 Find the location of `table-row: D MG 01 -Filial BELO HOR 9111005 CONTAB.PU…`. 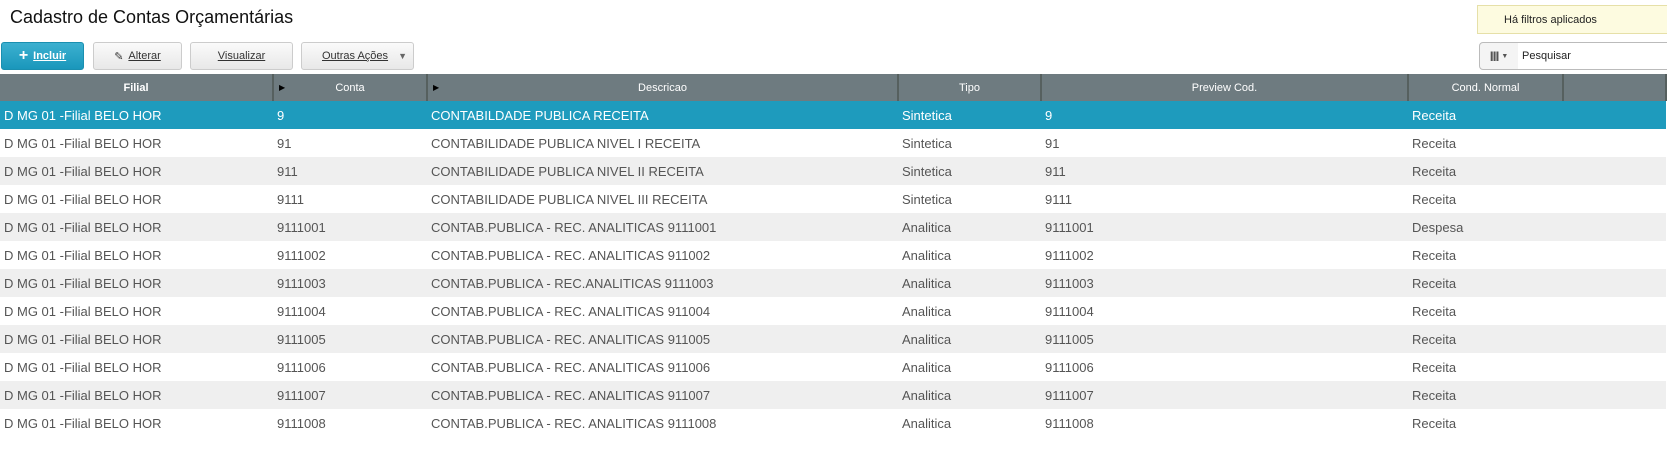

table-row: D MG 01 -Filial BELO HOR 9111005 CONTAB.PU… is located at coordinates (833, 339).